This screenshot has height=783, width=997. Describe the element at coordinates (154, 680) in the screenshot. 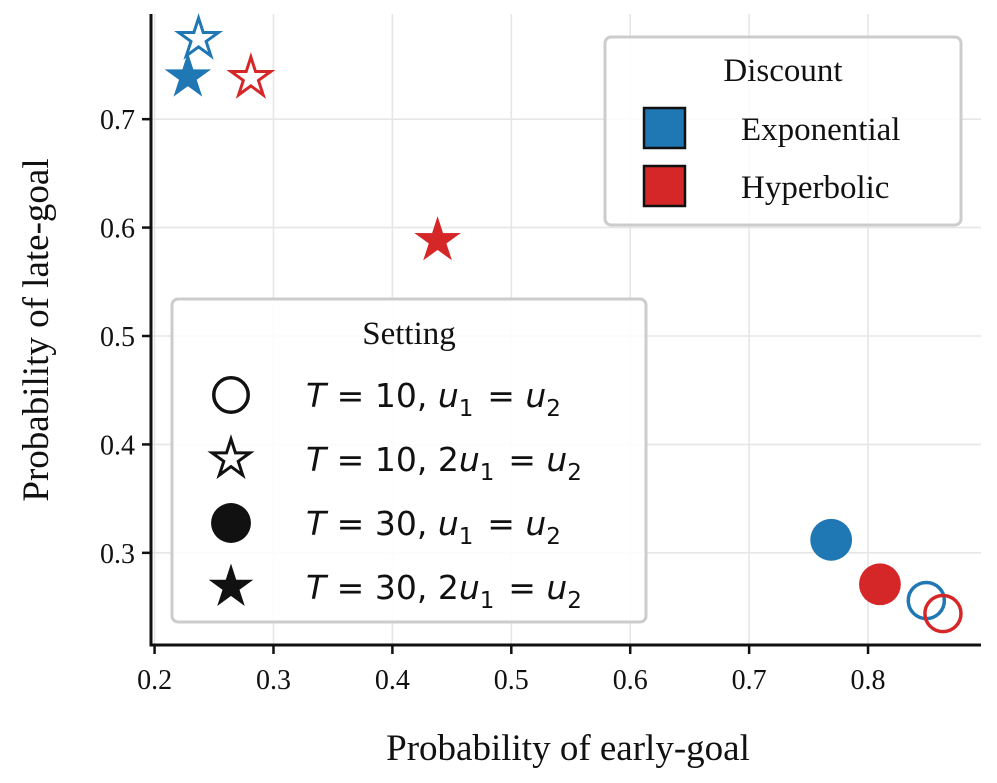

I see `x-tick-label: 0.2` at that location.